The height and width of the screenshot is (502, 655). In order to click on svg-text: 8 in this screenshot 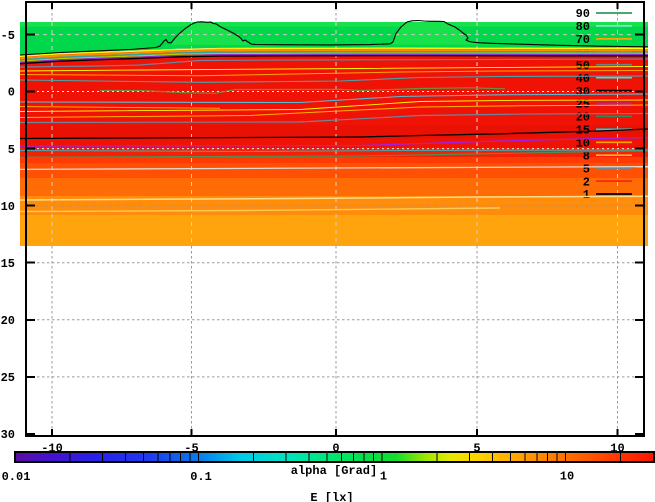, I will do `click(586, 156)`.